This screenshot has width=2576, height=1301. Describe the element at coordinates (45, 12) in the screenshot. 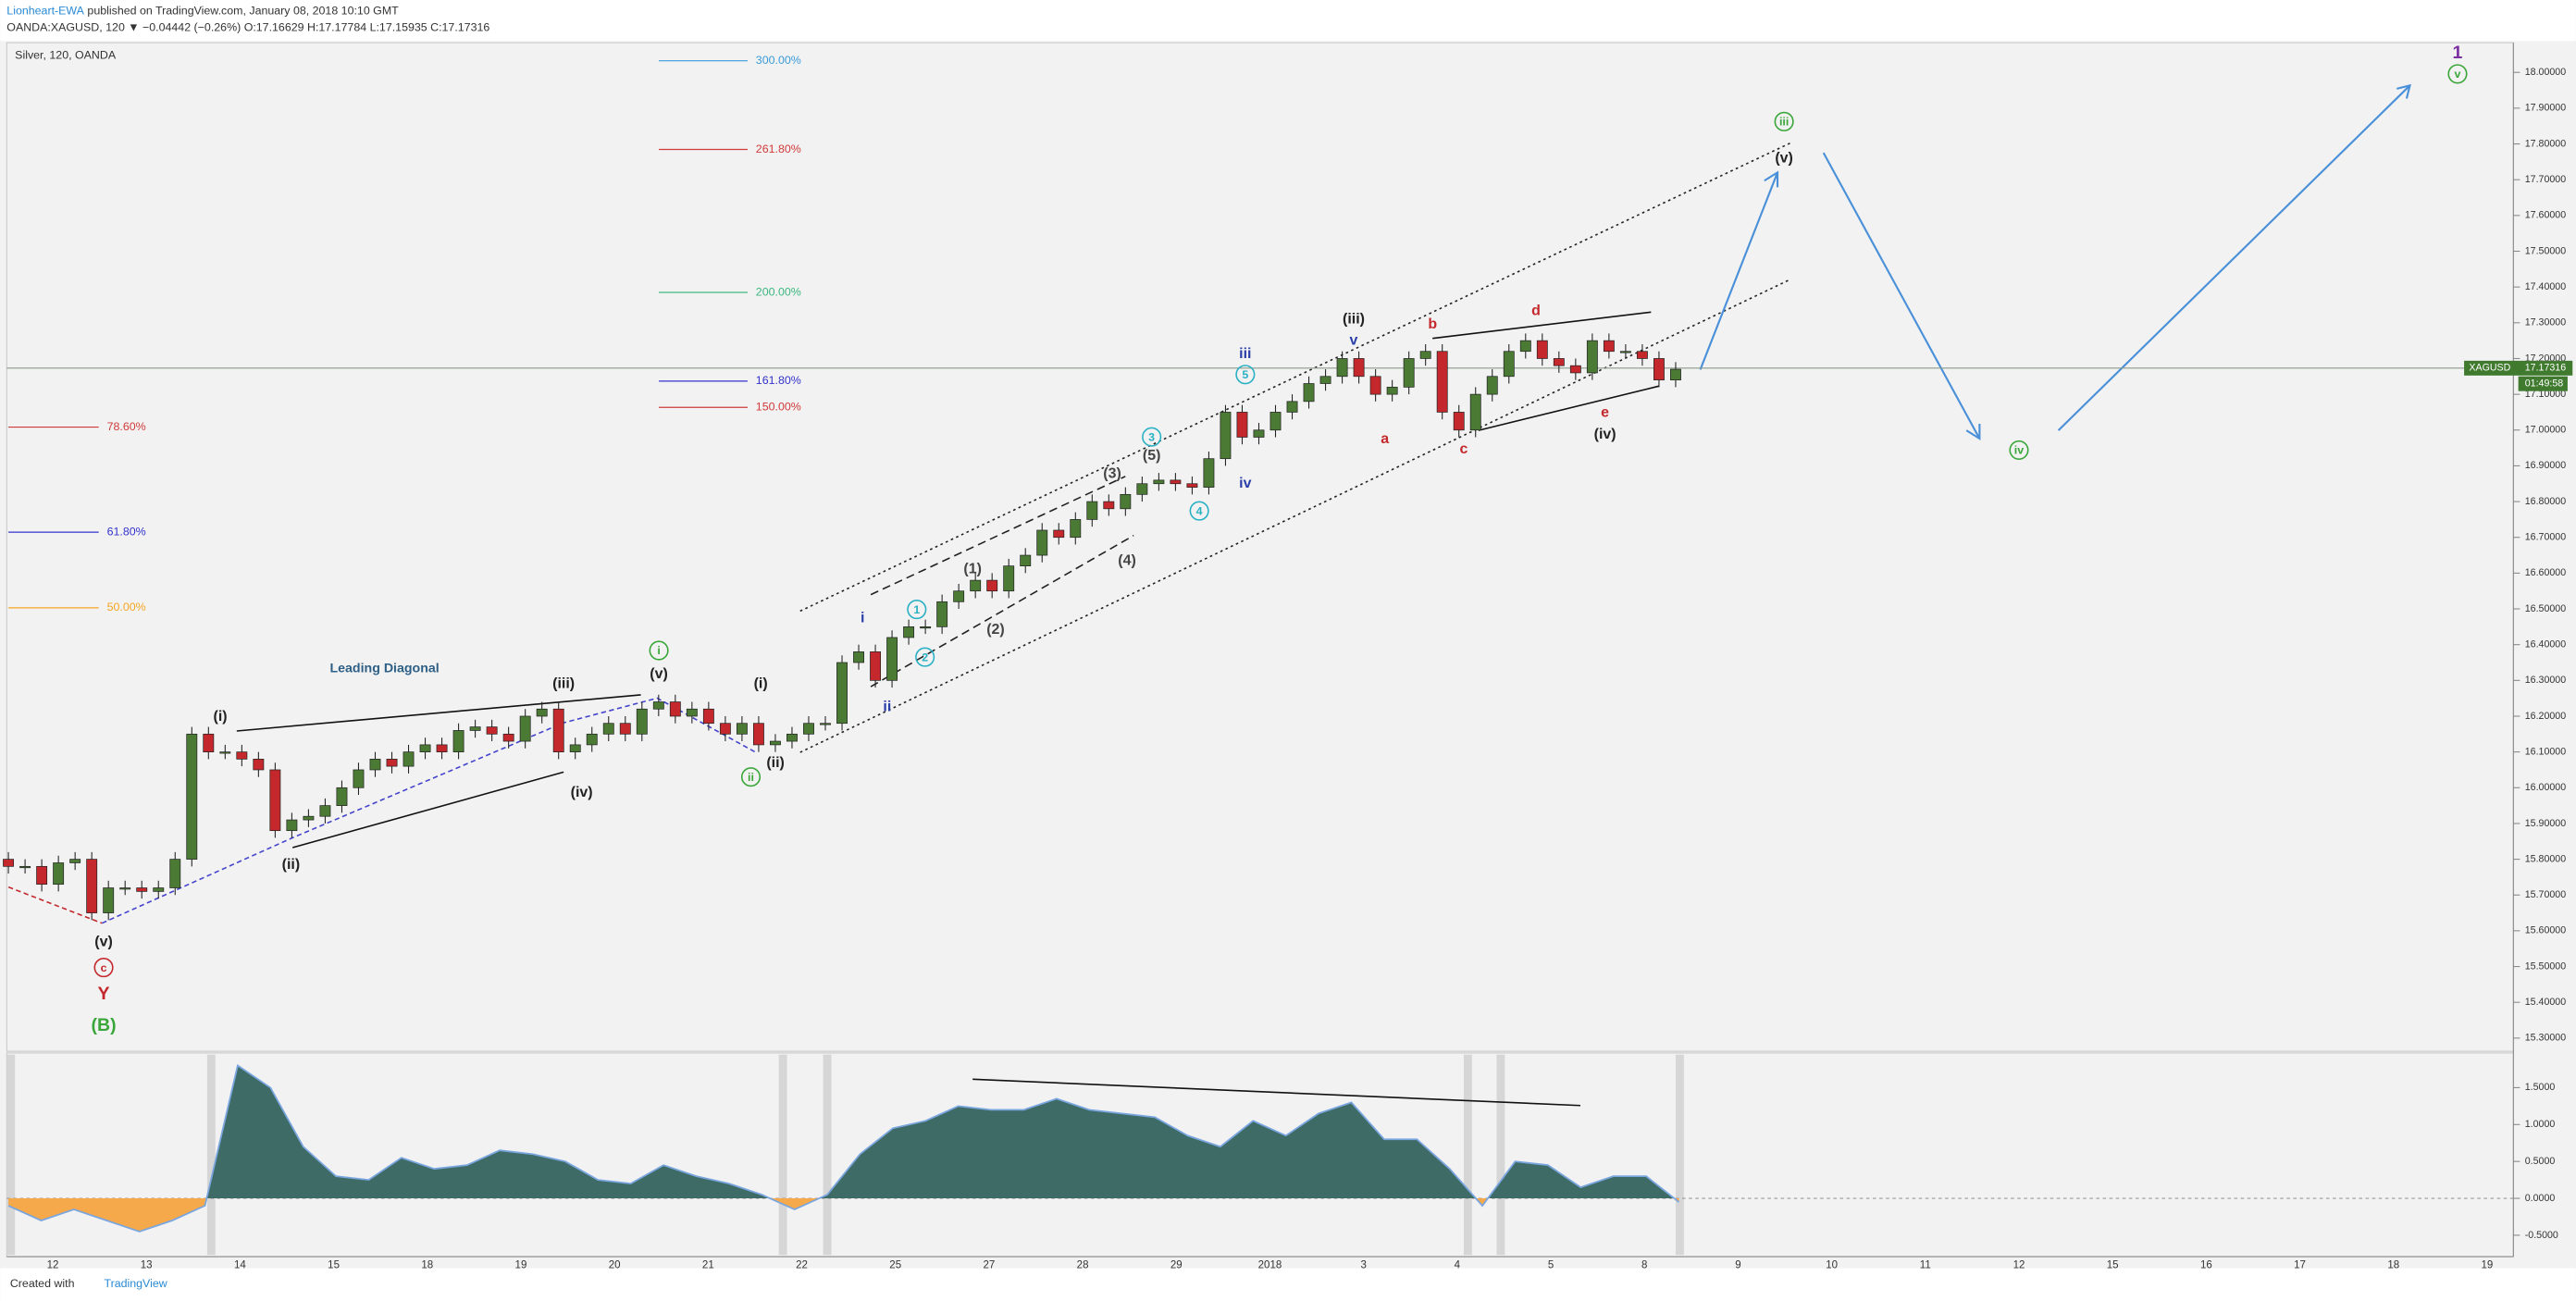

I see `author: Lionheart-EWA` at that location.